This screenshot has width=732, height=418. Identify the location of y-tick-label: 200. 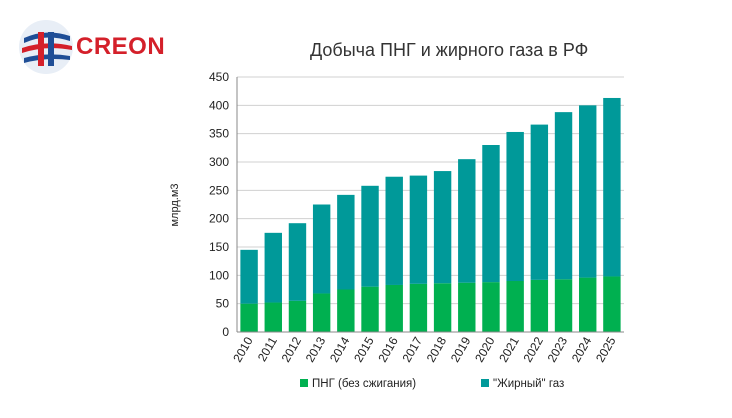
(219, 219).